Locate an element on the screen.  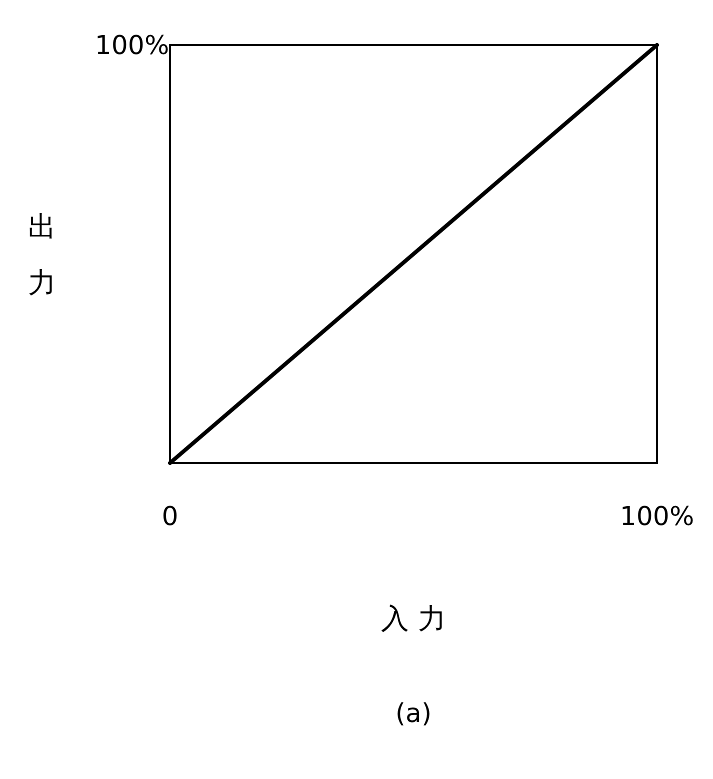
text: (a) is located at coordinates (413, 714).